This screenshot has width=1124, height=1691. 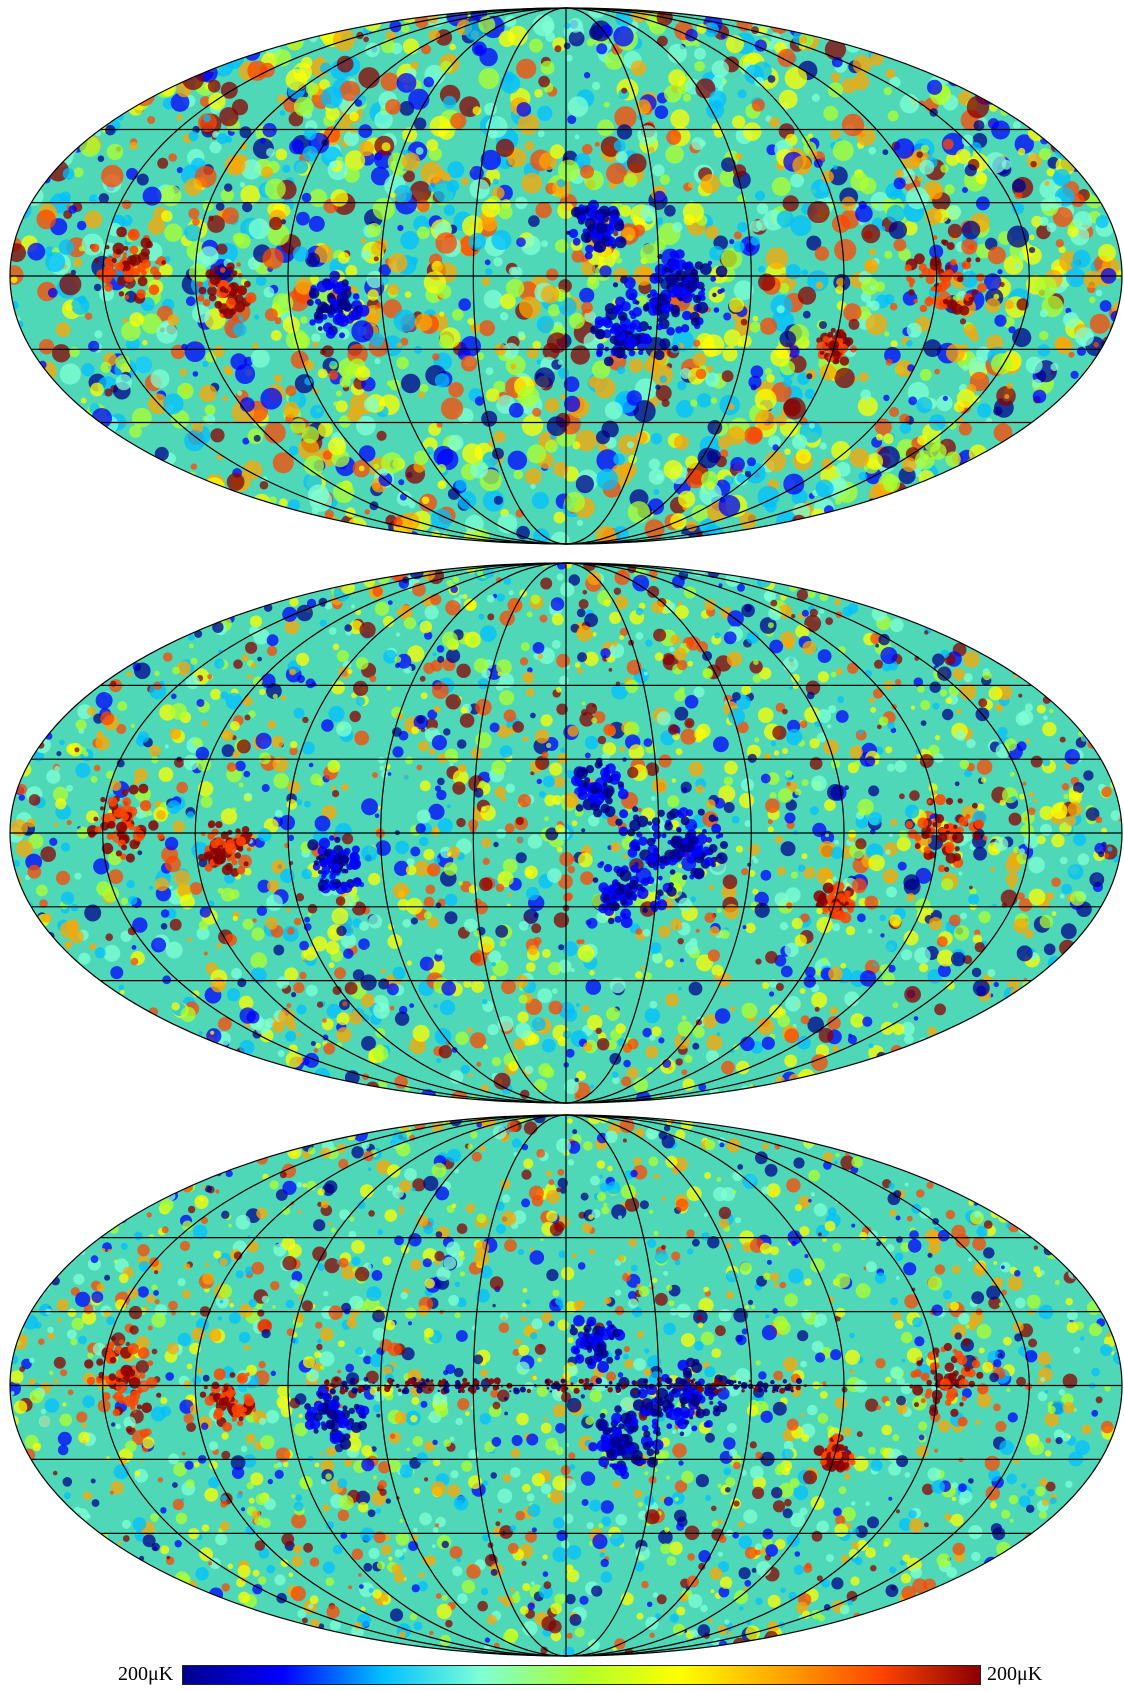 I want to click on colorbar-max-label: 200μK, so click(x=1015, y=1674).